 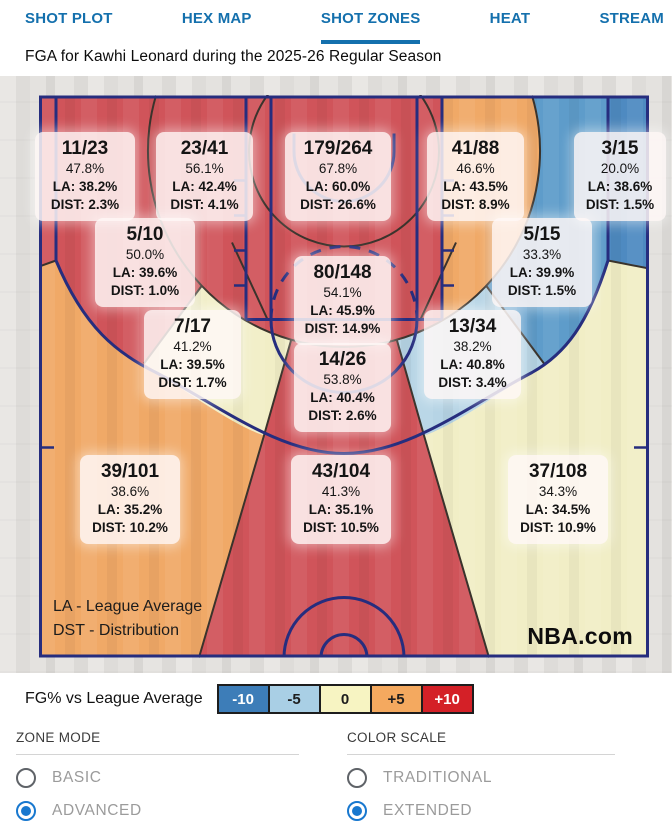 I want to click on legend-scale: -10 -5 0 +5 +10, so click(x=345, y=699).